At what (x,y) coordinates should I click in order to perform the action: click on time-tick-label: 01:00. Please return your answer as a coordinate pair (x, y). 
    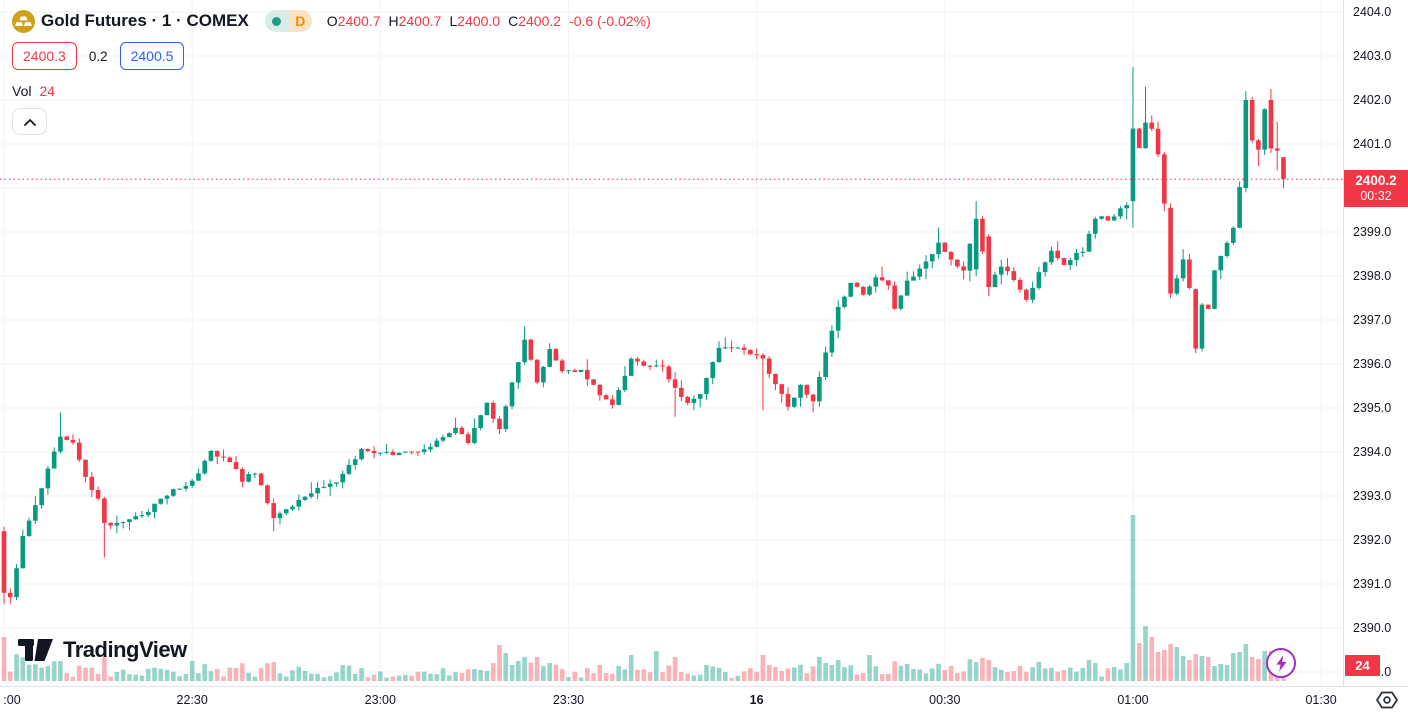
    Looking at the image, I should click on (1133, 700).